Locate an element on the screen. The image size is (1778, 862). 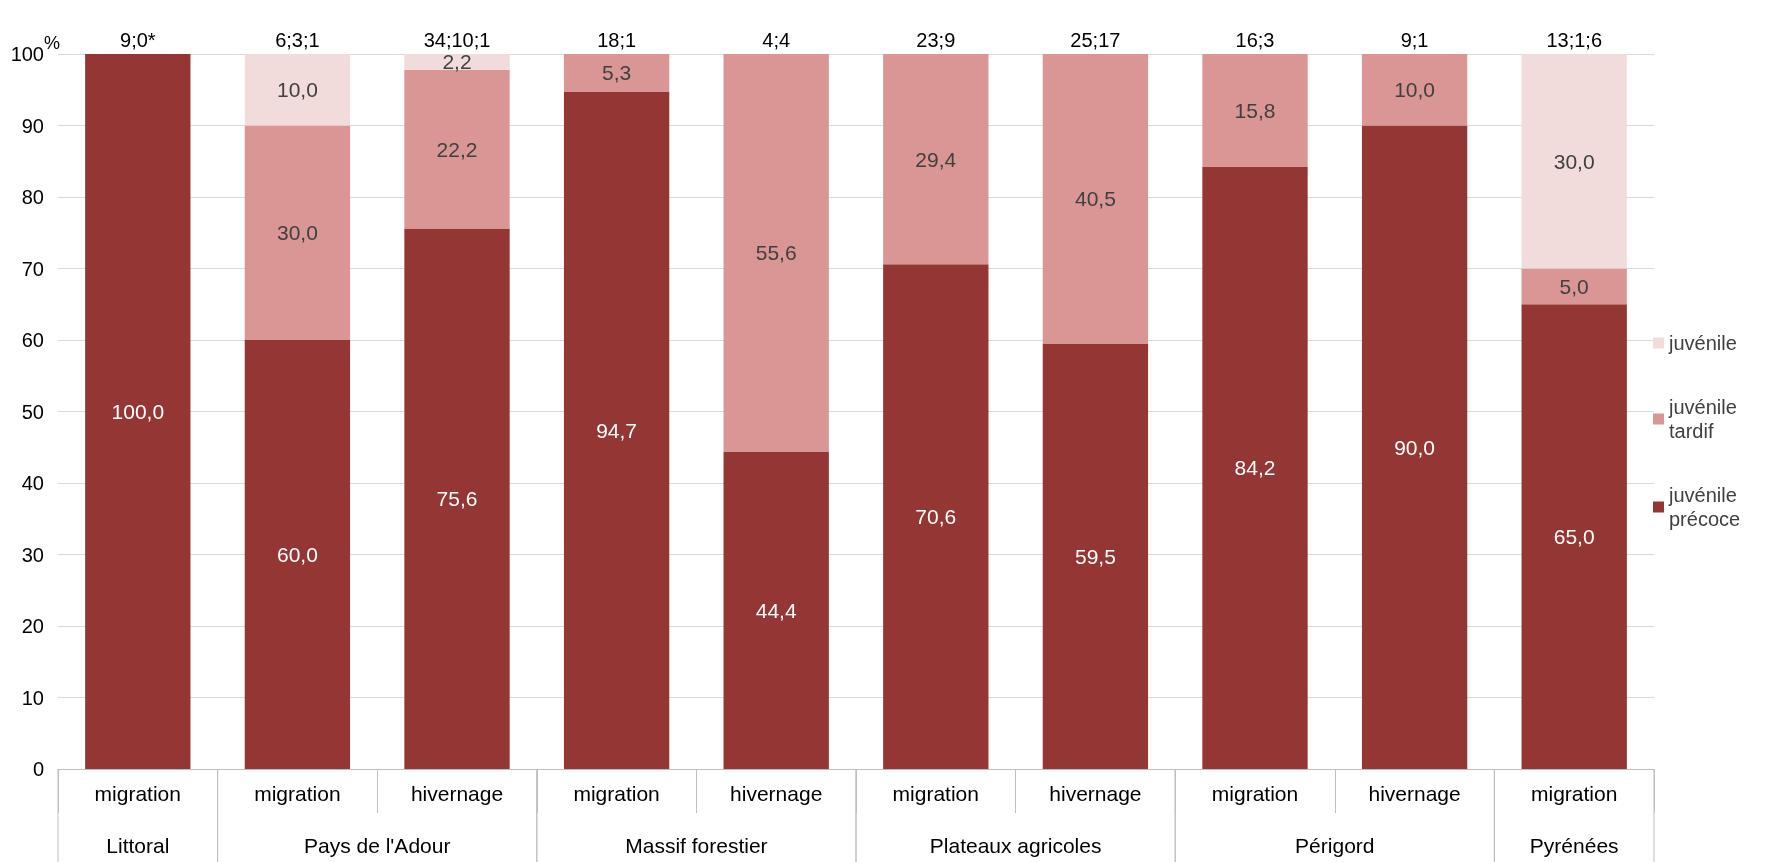
data-label: 5,3 is located at coordinates (617, 73).